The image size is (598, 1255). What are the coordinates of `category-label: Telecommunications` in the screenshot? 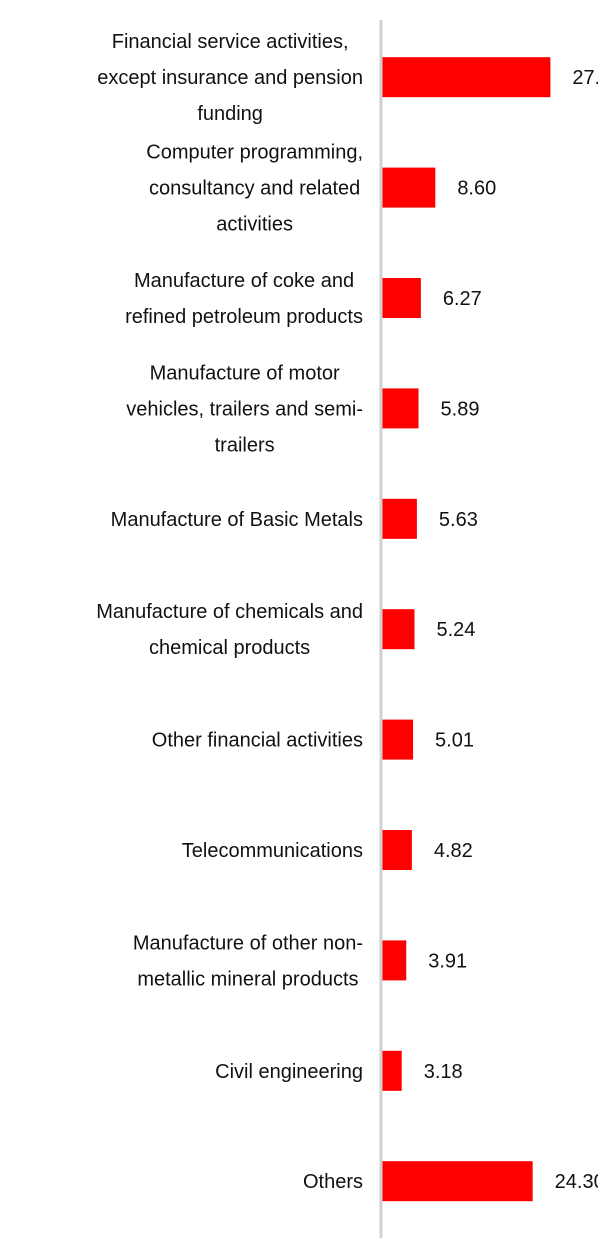 It's located at (272, 851).